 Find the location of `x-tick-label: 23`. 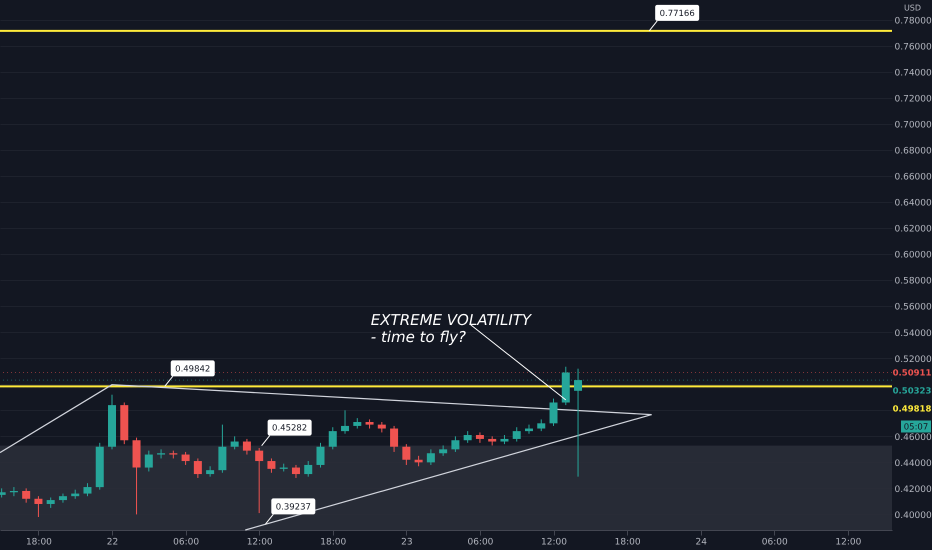

x-tick-label: 23 is located at coordinates (407, 543).